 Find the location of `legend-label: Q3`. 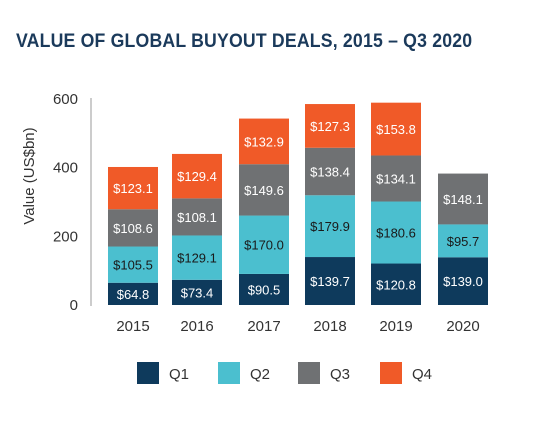

legend-label: Q3 is located at coordinates (340, 374).